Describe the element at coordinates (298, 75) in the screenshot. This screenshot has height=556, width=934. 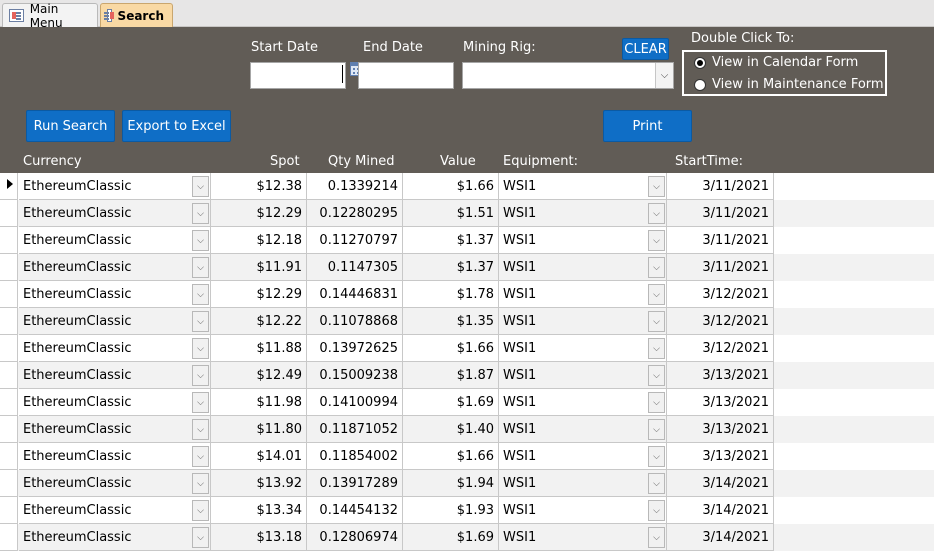
I see `start-date-field` at that location.